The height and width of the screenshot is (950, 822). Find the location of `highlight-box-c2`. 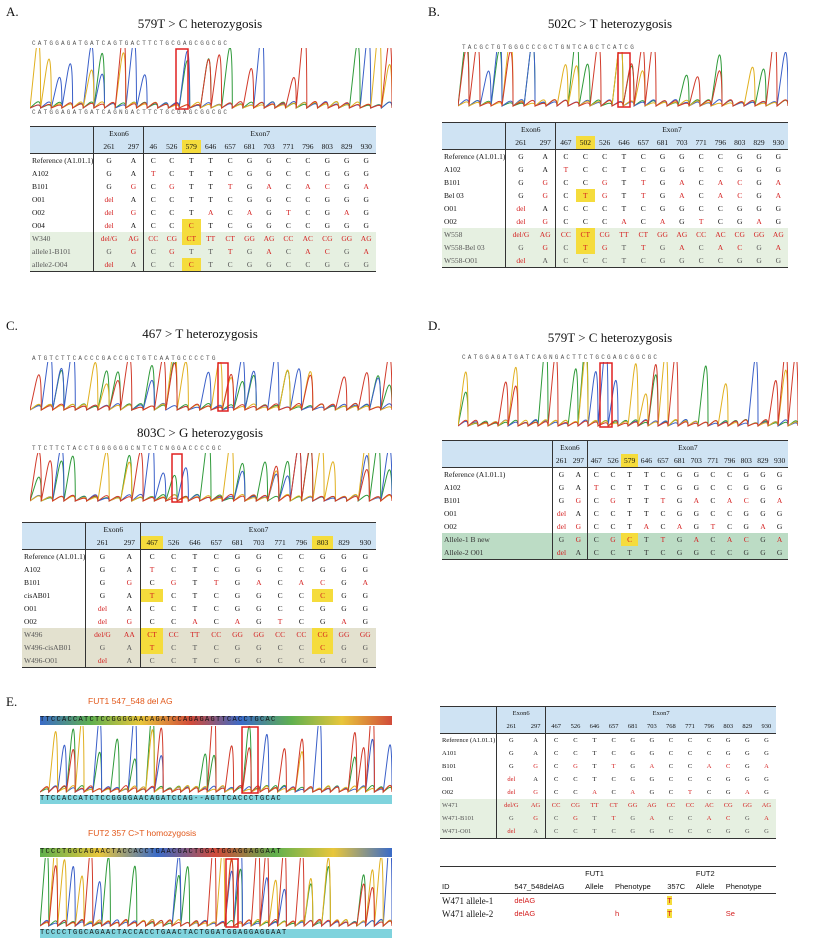

highlight-box-c2 is located at coordinates (177, 478).